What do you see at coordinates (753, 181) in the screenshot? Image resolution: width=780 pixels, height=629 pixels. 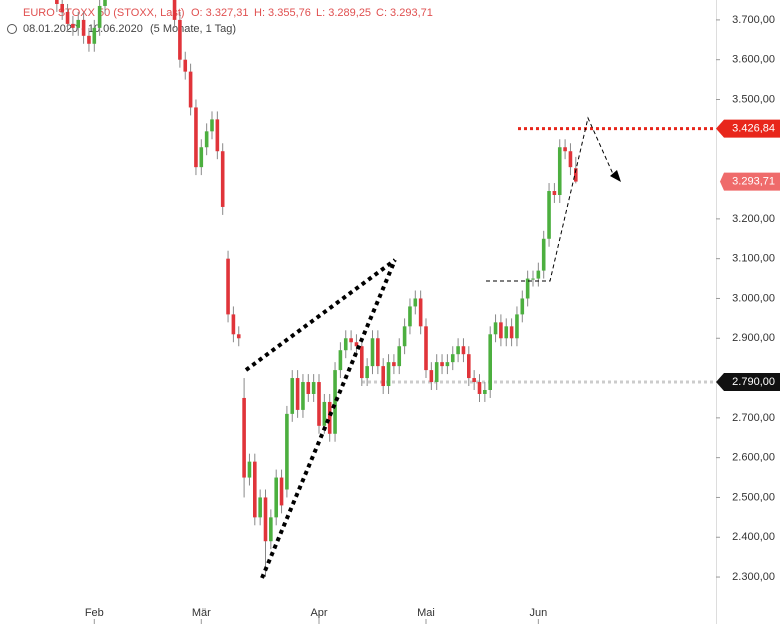 I see `price-tag-label: 3.293,71` at bounding box center [753, 181].